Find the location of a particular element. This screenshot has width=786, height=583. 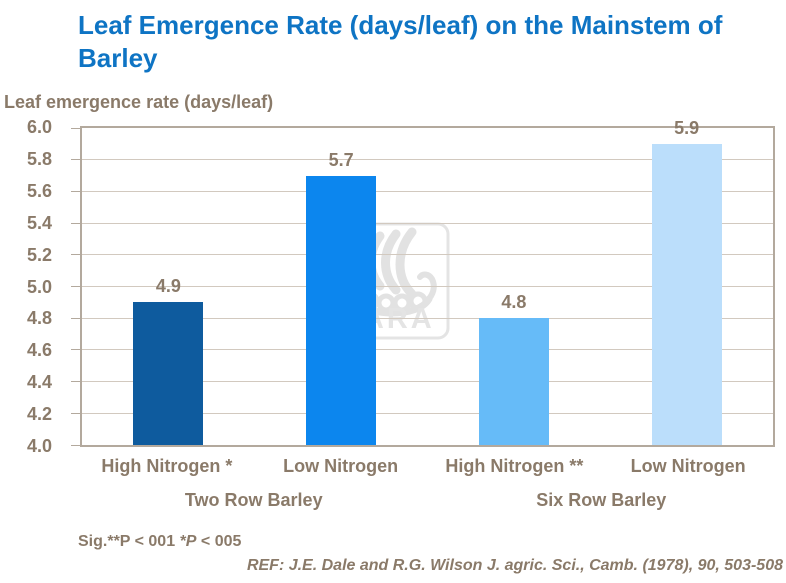

group-label: Two Row Barley is located at coordinates (253, 500).